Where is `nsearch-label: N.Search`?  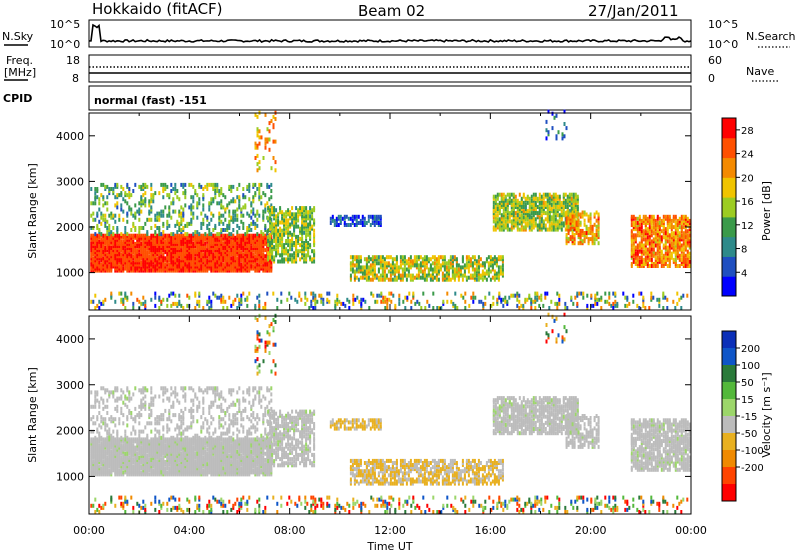 nsearch-label: N.Search is located at coordinates (771, 36).